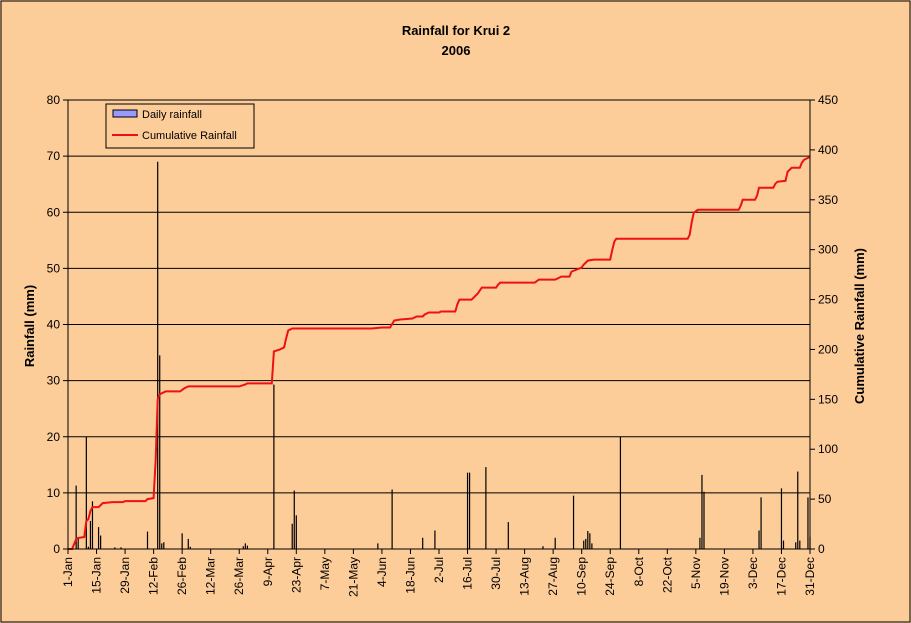  Describe the element at coordinates (382, 572) in the screenshot. I see `x-tick-label: 4-Jun` at that location.